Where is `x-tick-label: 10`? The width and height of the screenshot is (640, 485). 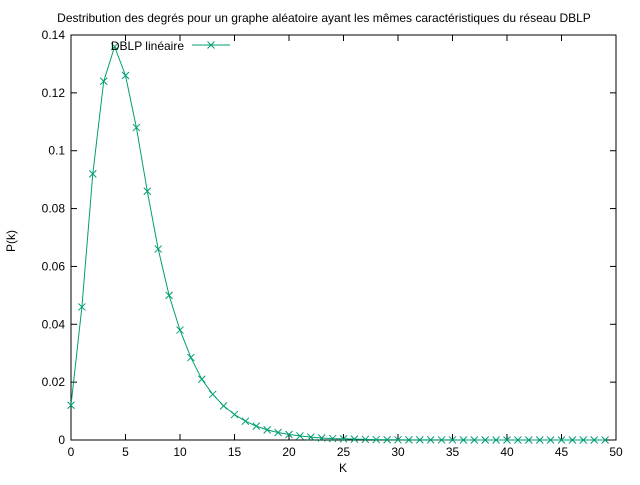
x-tick-label: 10 is located at coordinates (180, 452).